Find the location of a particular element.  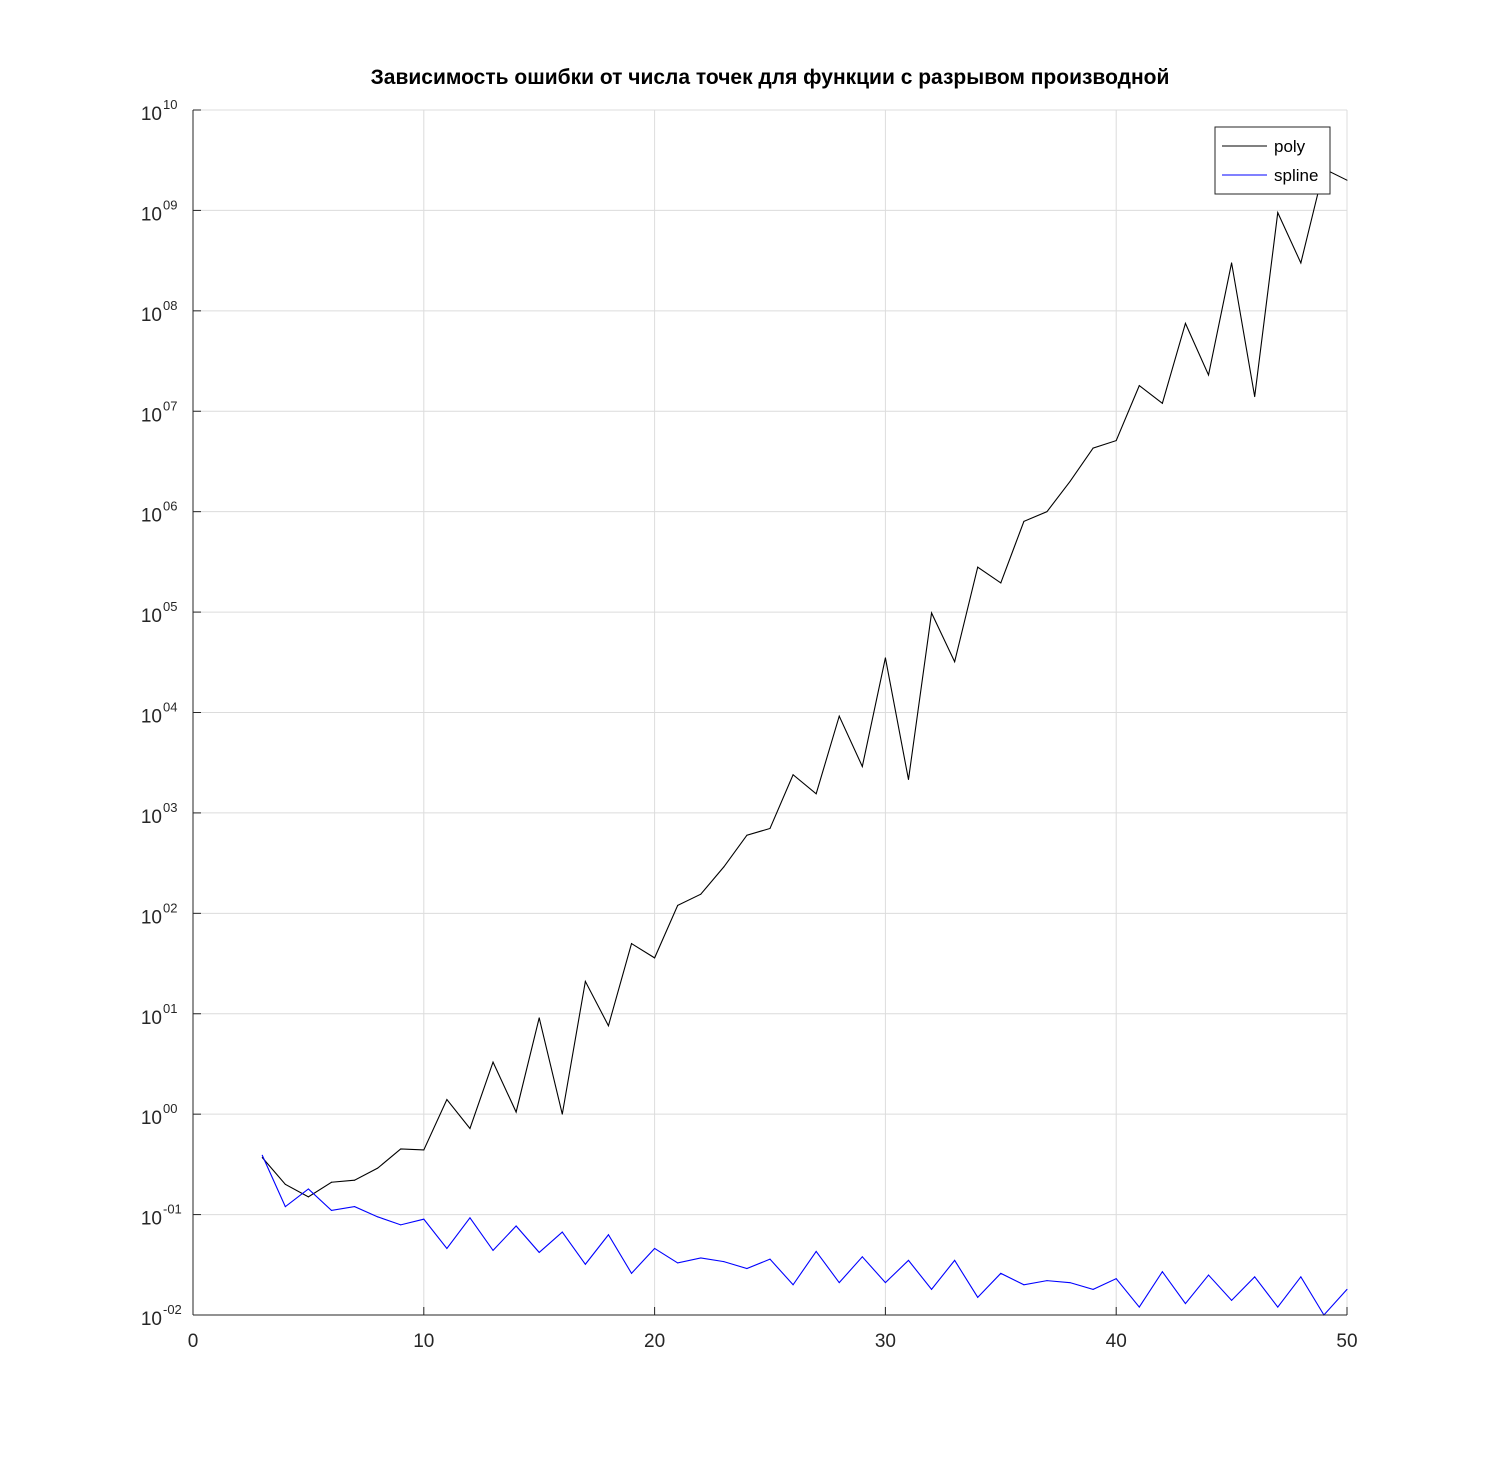

legend-box is located at coordinates (1272, 160).